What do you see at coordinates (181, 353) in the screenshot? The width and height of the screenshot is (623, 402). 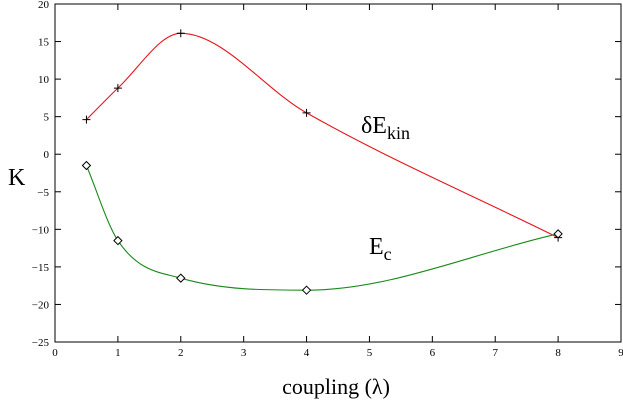 I see `x-tick-label: 2` at bounding box center [181, 353].